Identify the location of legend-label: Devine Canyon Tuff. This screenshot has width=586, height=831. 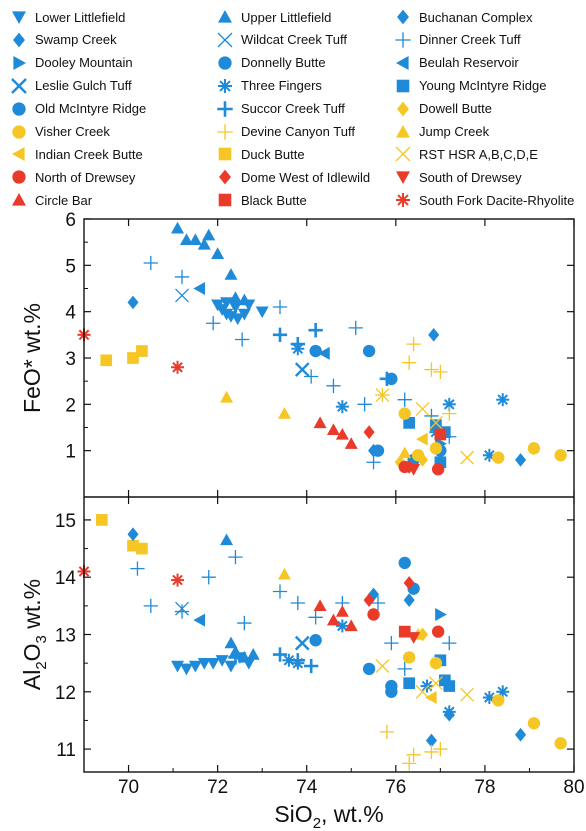
(298, 131).